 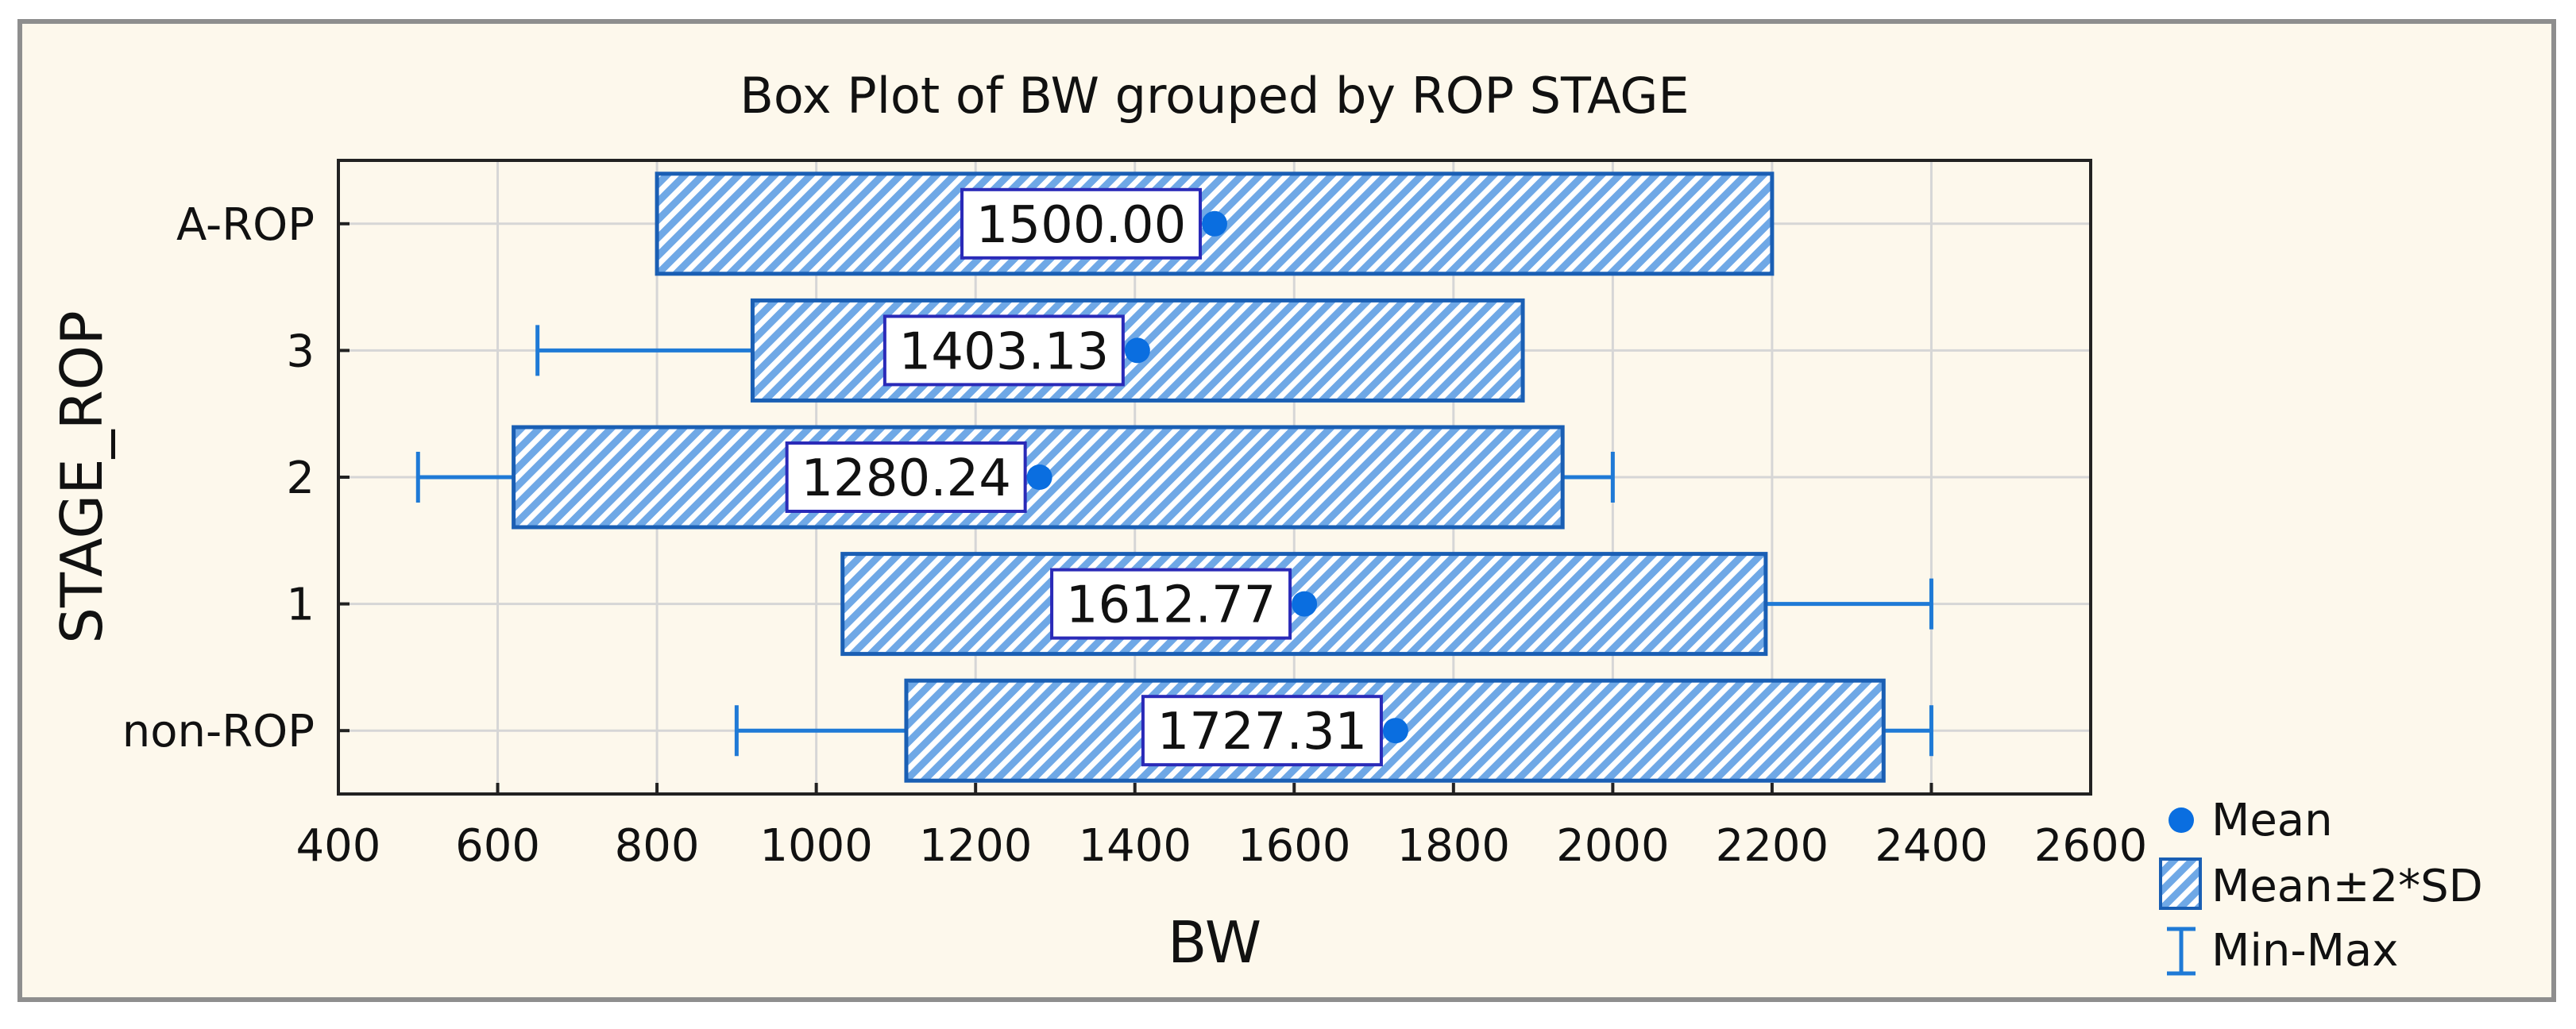 What do you see at coordinates (1932, 846) in the screenshot?
I see `x-tick-label: 2400` at bounding box center [1932, 846].